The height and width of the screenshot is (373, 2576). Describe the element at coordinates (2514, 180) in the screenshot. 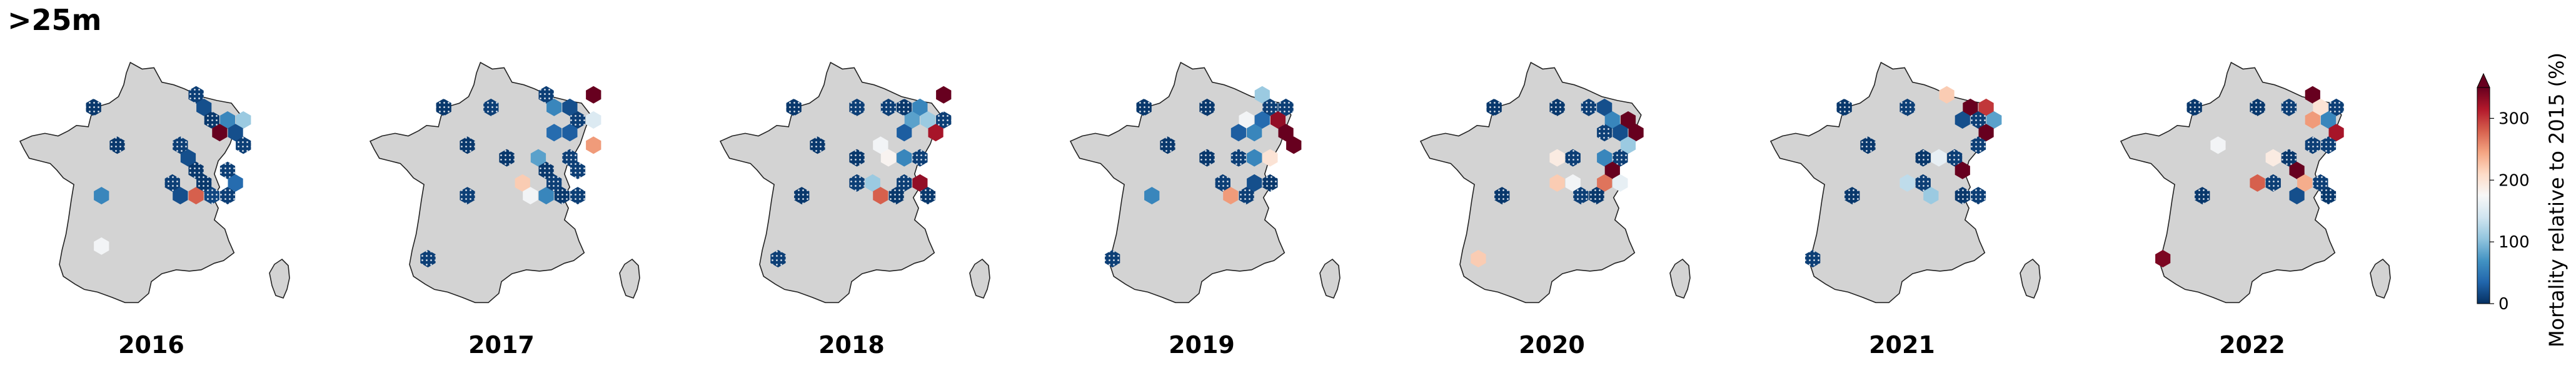

I see `colorbar-tick-label: 200` at that location.